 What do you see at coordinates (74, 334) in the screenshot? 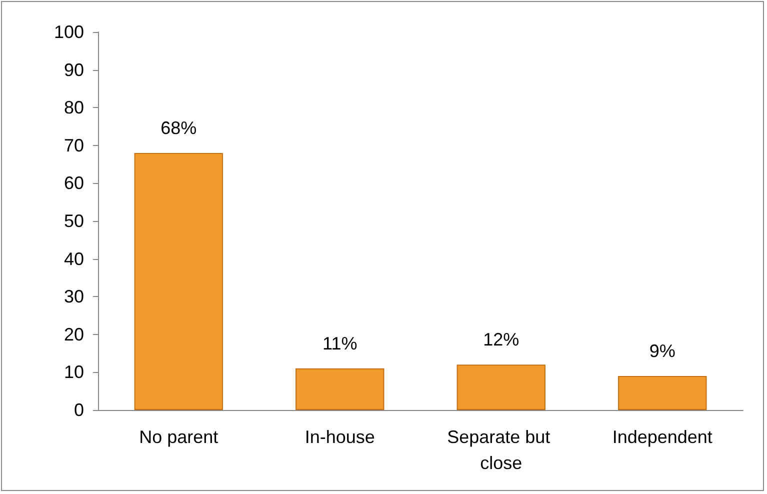
I see `y-tick-label: 20` at bounding box center [74, 334].